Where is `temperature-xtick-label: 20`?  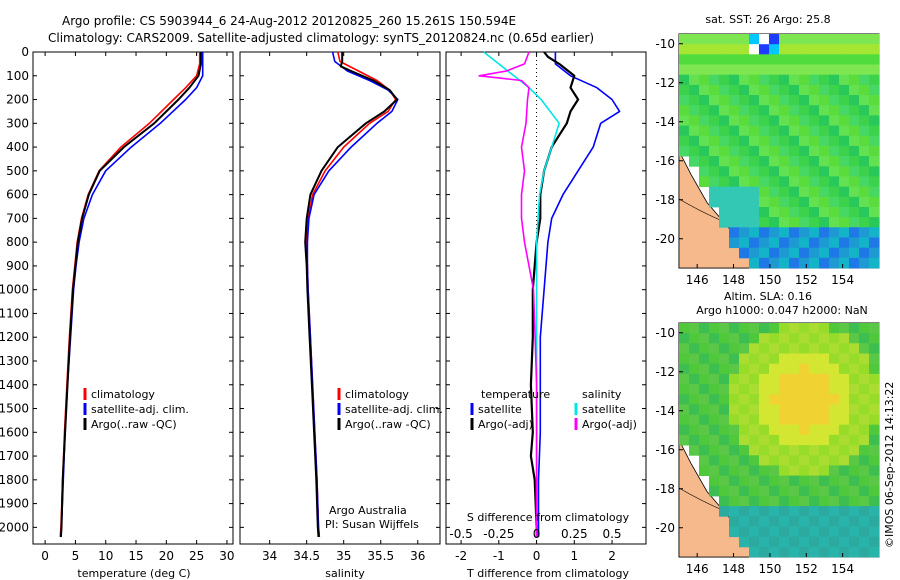 temperature-xtick-label: 20 is located at coordinates (166, 556).